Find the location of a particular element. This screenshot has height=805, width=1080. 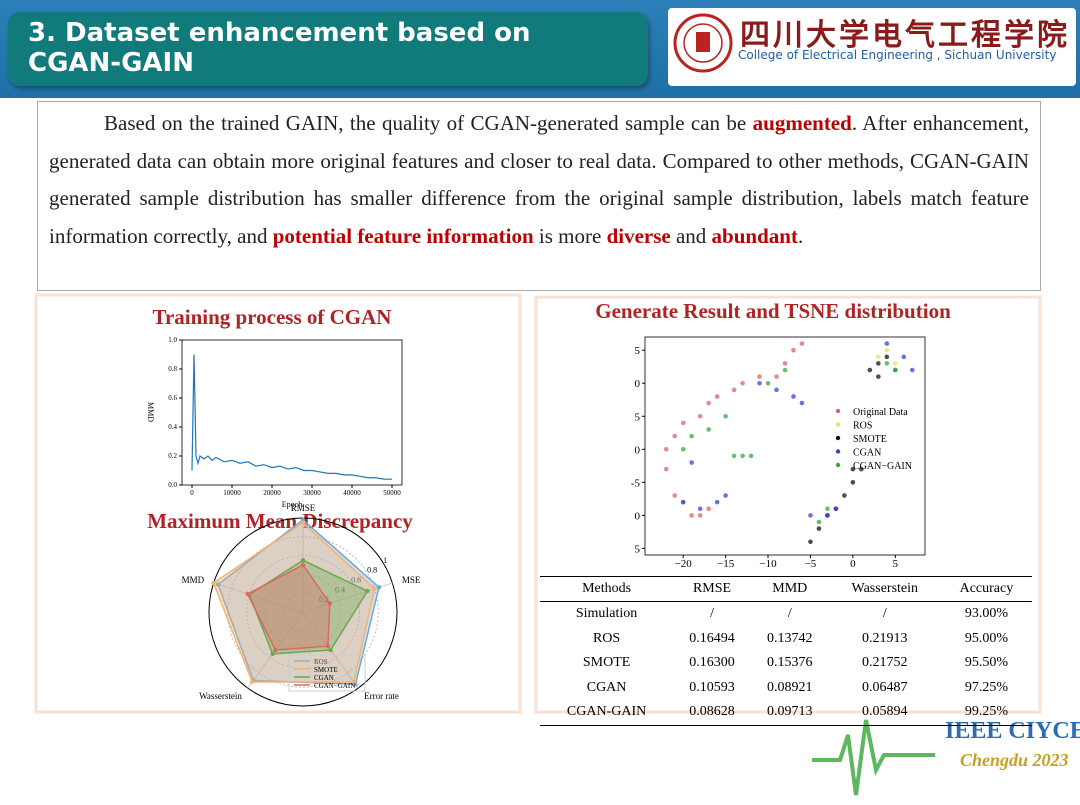

axis-label: Wasserstein is located at coordinates (220, 696).